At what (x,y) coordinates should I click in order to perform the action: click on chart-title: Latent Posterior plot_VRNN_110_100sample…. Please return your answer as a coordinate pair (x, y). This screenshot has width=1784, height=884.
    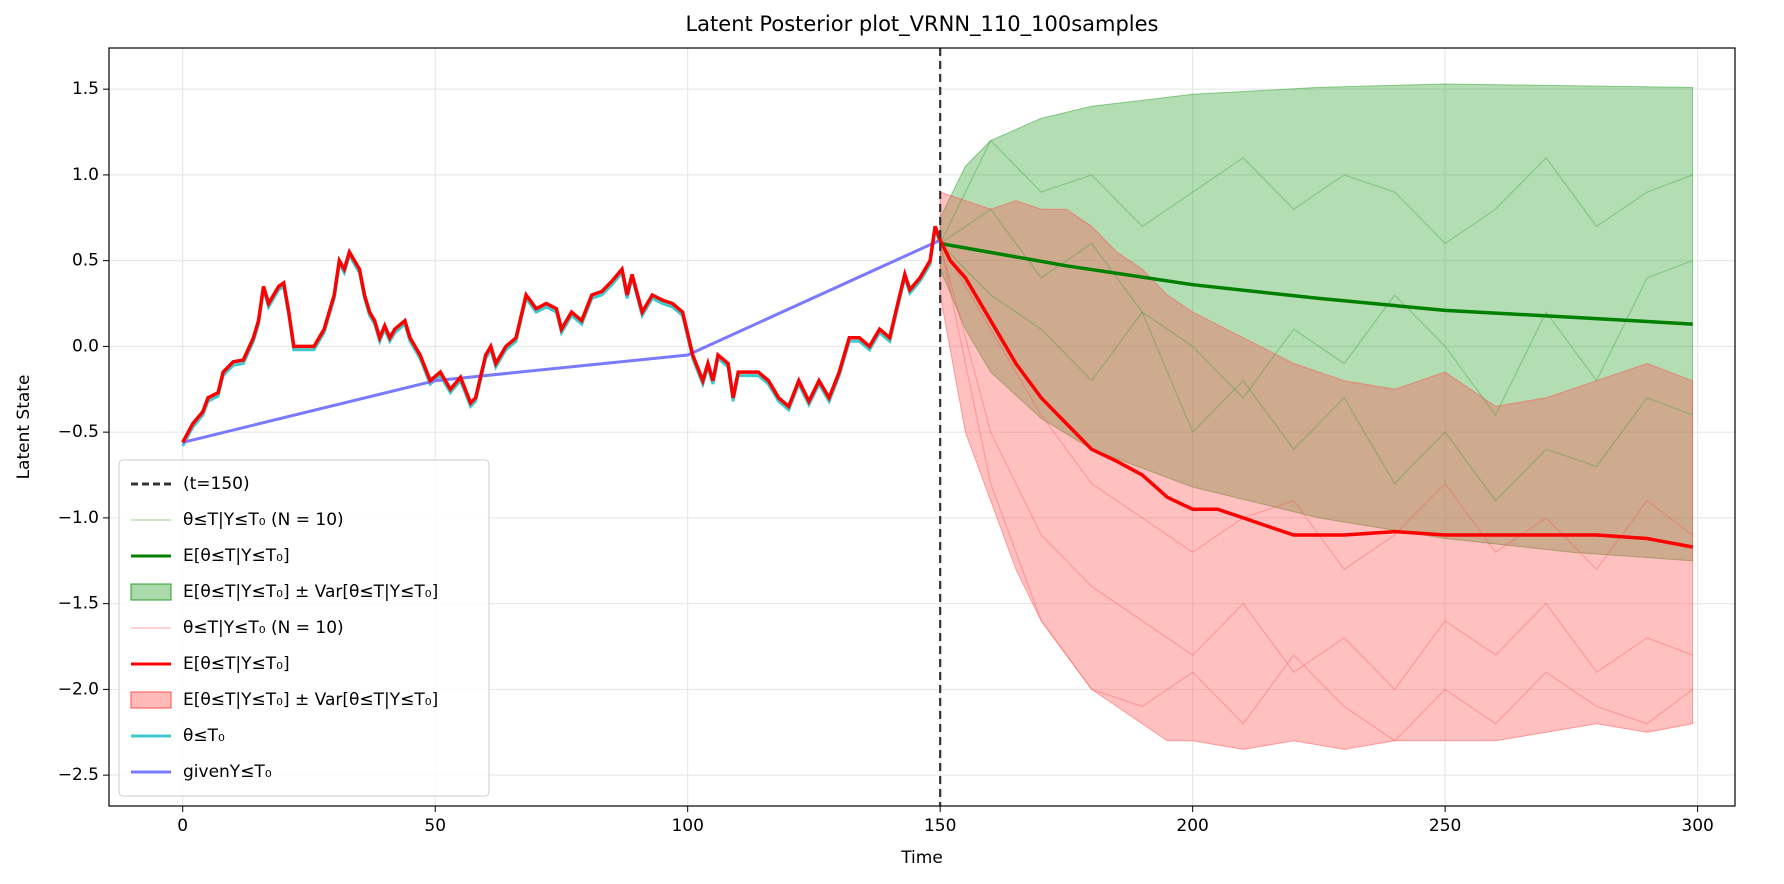
    Looking at the image, I should click on (921, 24).